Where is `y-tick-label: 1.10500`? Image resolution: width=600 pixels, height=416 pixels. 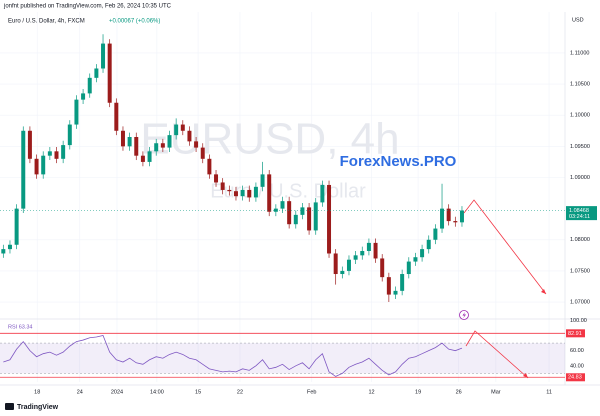
y-tick-label: 1.10500 is located at coordinates (580, 85).